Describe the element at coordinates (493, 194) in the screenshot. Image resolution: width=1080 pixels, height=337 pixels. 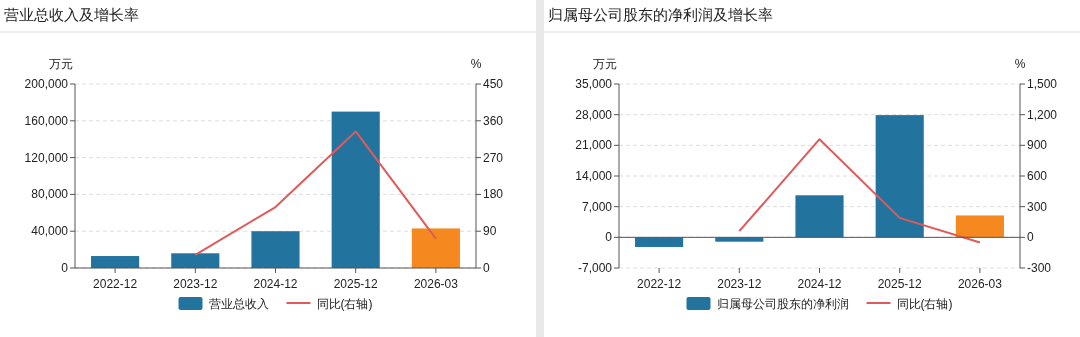
I see `y2-tick-label: 180` at that location.